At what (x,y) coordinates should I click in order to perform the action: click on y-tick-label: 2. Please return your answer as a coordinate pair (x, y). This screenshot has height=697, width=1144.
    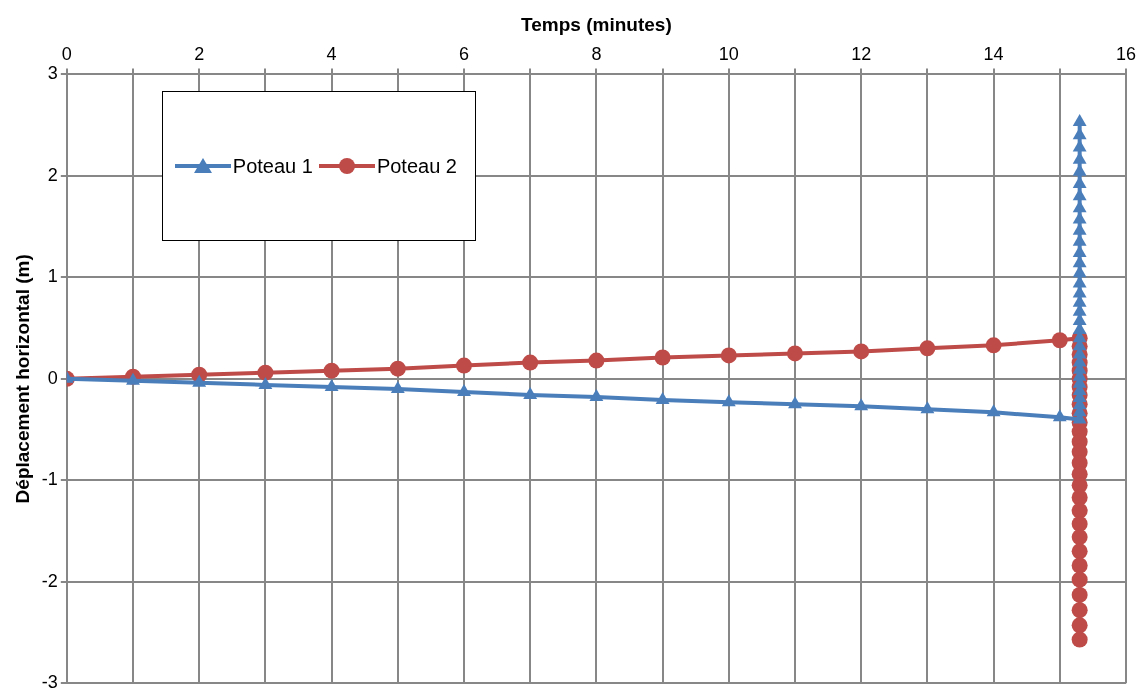
    Looking at the image, I should click on (52, 174).